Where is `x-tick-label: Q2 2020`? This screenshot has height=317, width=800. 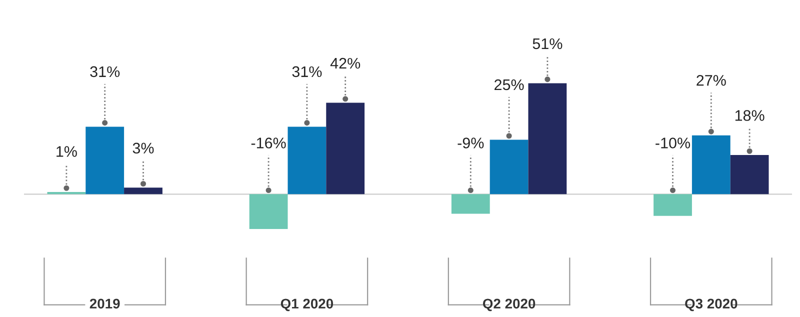
x-tick-label: Q2 2020 is located at coordinates (509, 305).